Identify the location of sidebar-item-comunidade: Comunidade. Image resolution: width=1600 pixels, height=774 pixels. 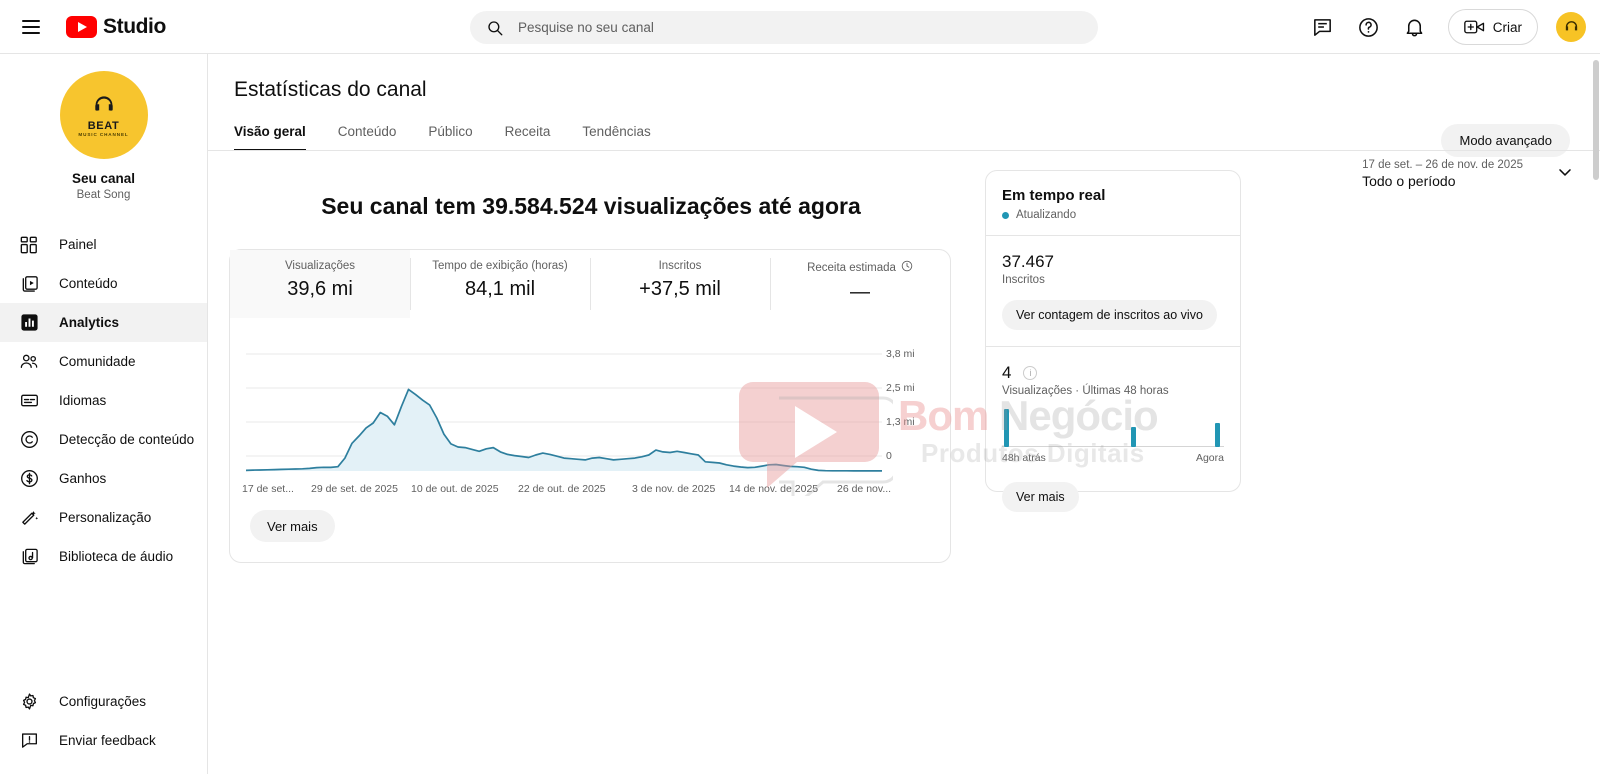
(103, 361).